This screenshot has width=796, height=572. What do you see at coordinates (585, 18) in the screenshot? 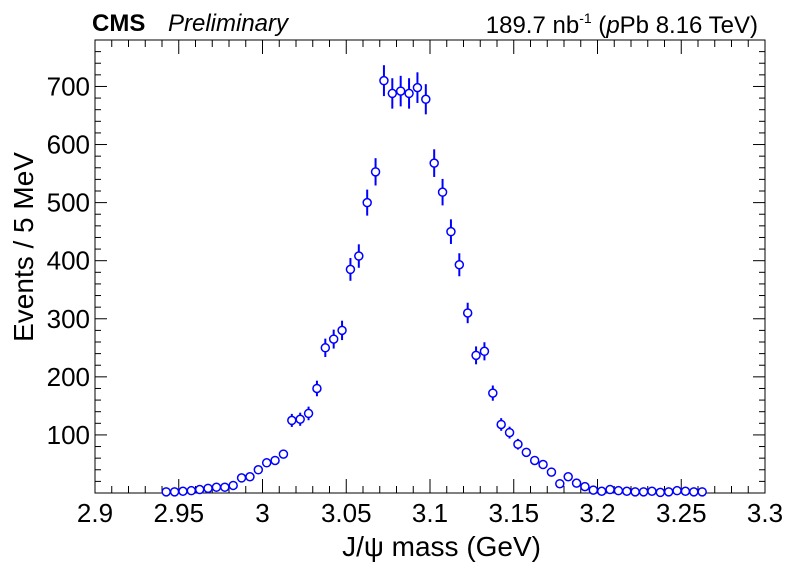
I see `lumi-exponent: -1` at bounding box center [585, 18].